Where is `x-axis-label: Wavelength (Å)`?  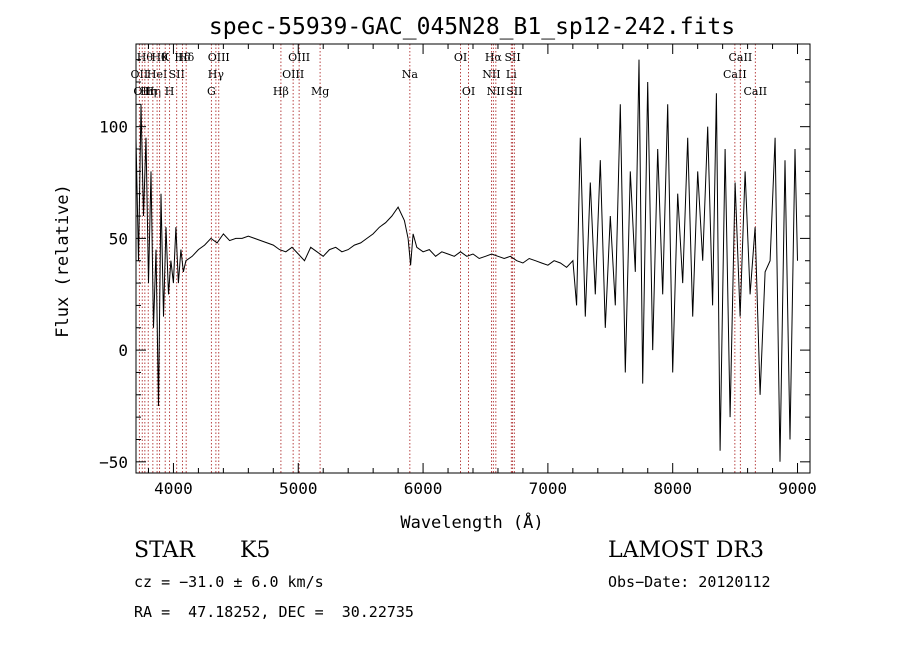
x-axis-label: Wavelength (Å) is located at coordinates (471, 522).